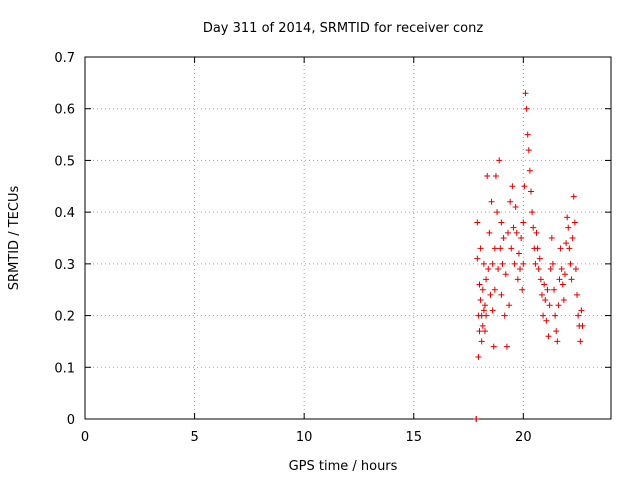 The width and height of the screenshot is (640, 480). What do you see at coordinates (64, 317) in the screenshot?
I see `y-tick-label: 0.2` at bounding box center [64, 317].